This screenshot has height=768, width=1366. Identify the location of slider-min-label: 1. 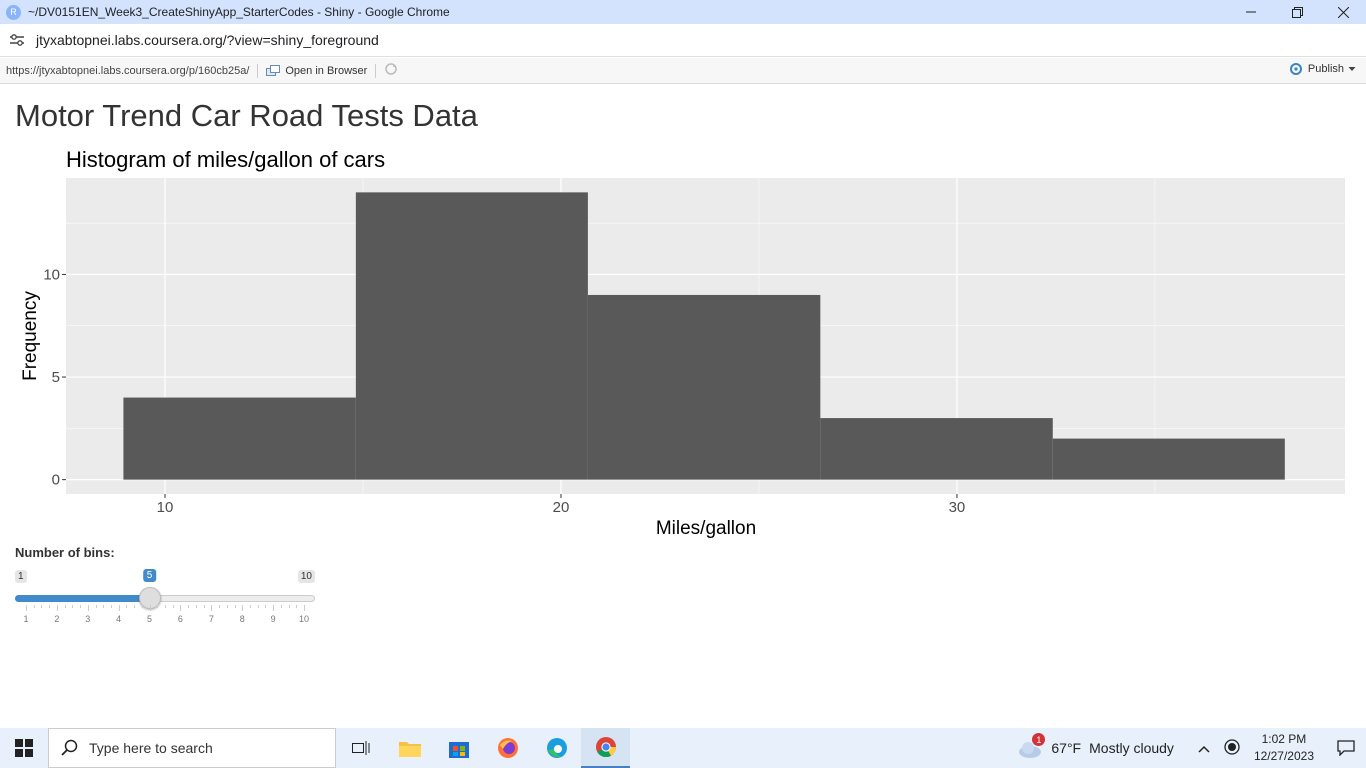
(21, 576).